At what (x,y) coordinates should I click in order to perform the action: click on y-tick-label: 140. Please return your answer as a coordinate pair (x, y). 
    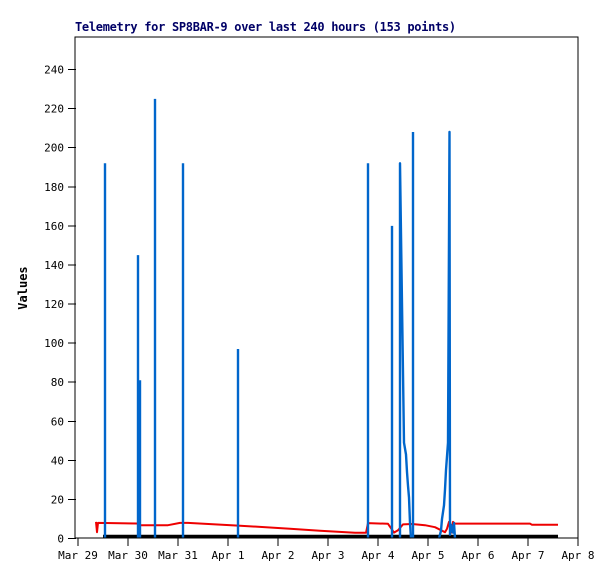
    Looking at the image, I should click on (54, 265).